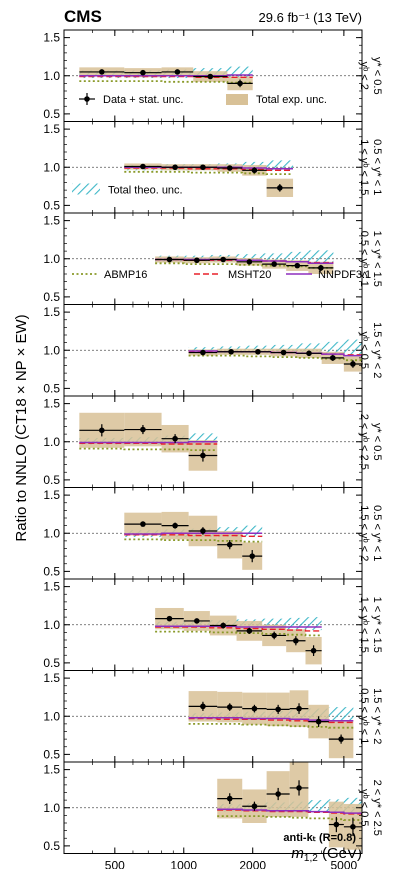  Describe the element at coordinates (252, 864) in the screenshot. I see `x-tick-label: 2000` at that location.